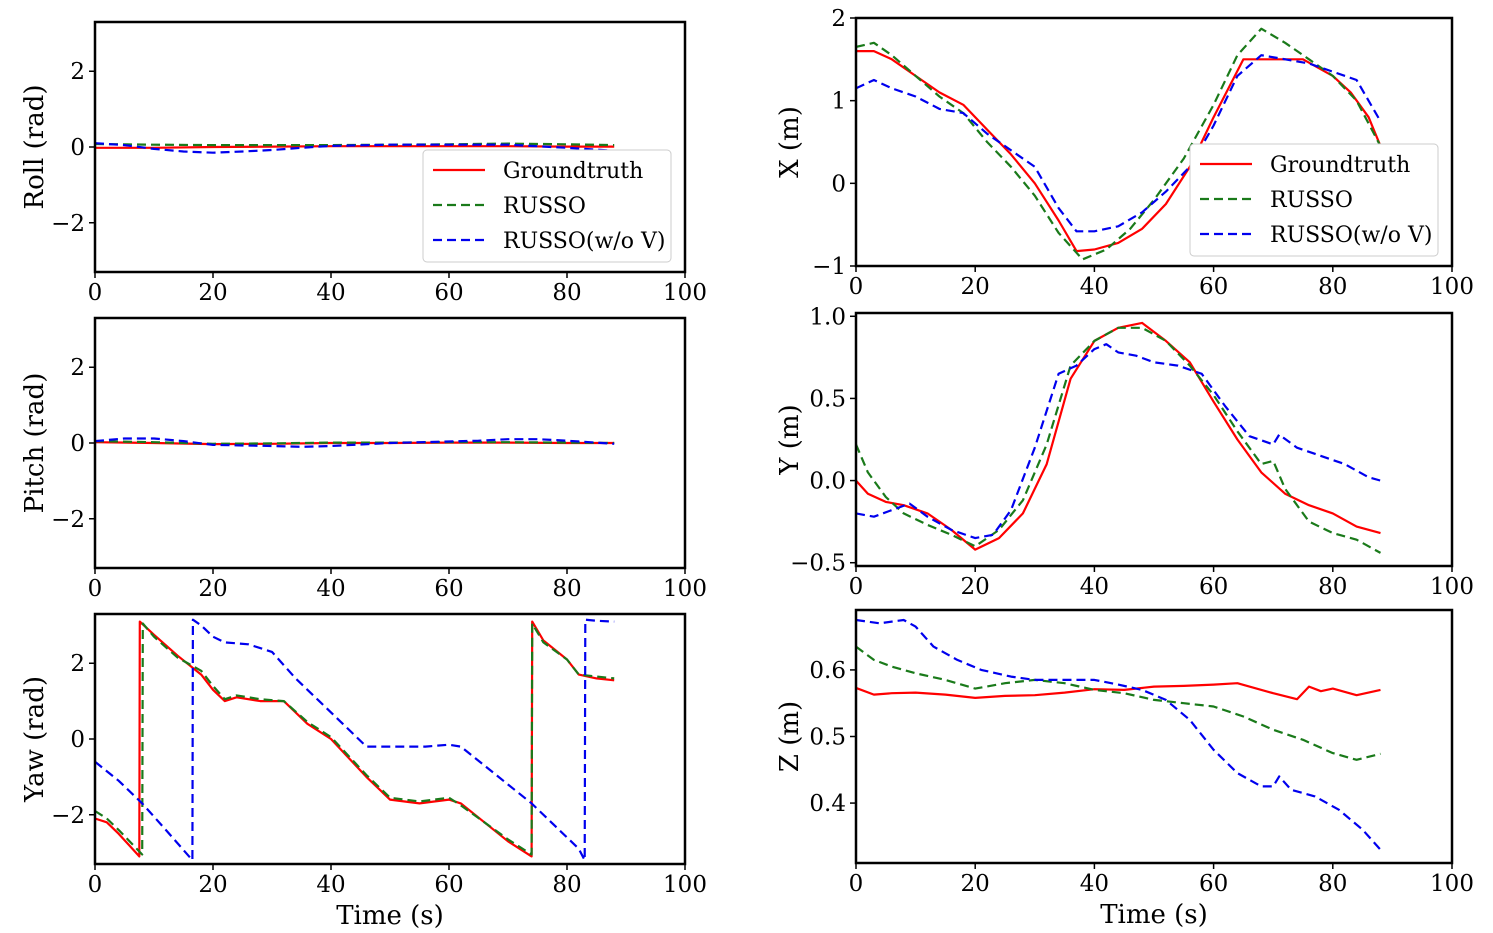 This screenshot has width=1493, height=933. What do you see at coordinates (829, 267) in the screenshot?
I see `y-tick-label: −1` at bounding box center [829, 267].